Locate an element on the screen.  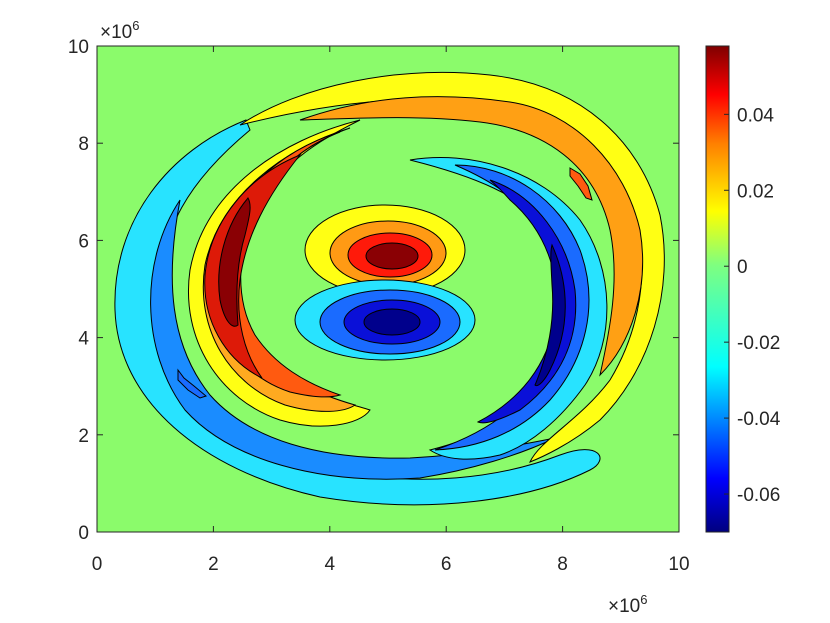
x-tick-label: 4 is located at coordinates (330, 564).